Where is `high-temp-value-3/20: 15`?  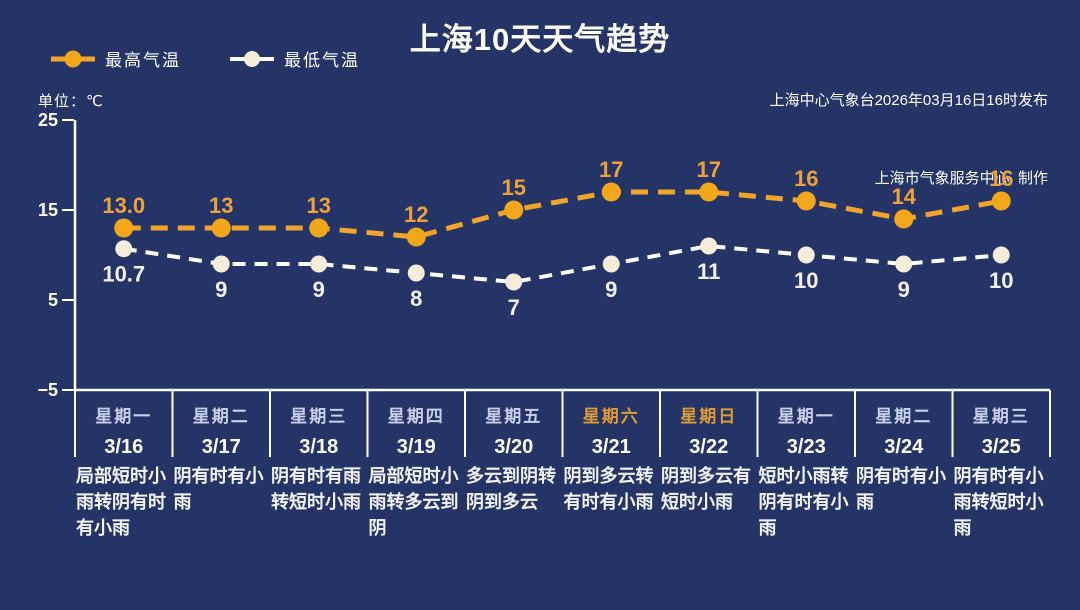 high-temp-value-3/20: 15 is located at coordinates (514, 187).